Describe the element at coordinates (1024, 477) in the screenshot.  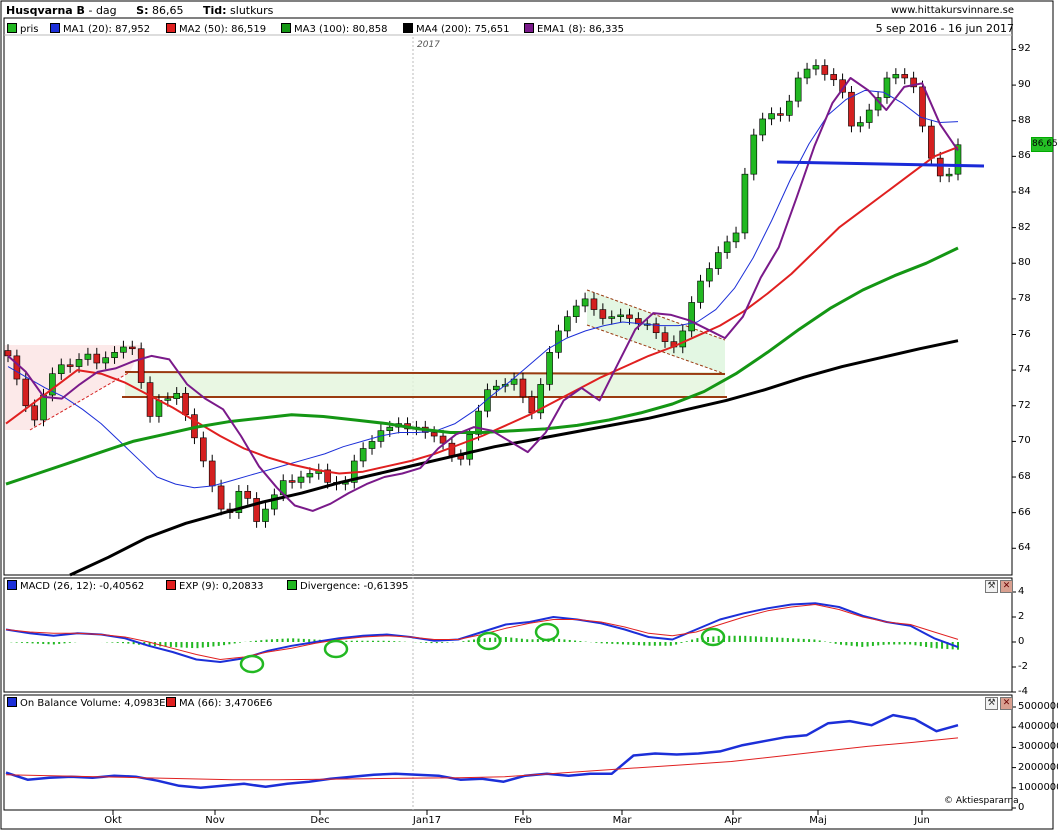
I see `price-y-tick-label: 68` at that location.